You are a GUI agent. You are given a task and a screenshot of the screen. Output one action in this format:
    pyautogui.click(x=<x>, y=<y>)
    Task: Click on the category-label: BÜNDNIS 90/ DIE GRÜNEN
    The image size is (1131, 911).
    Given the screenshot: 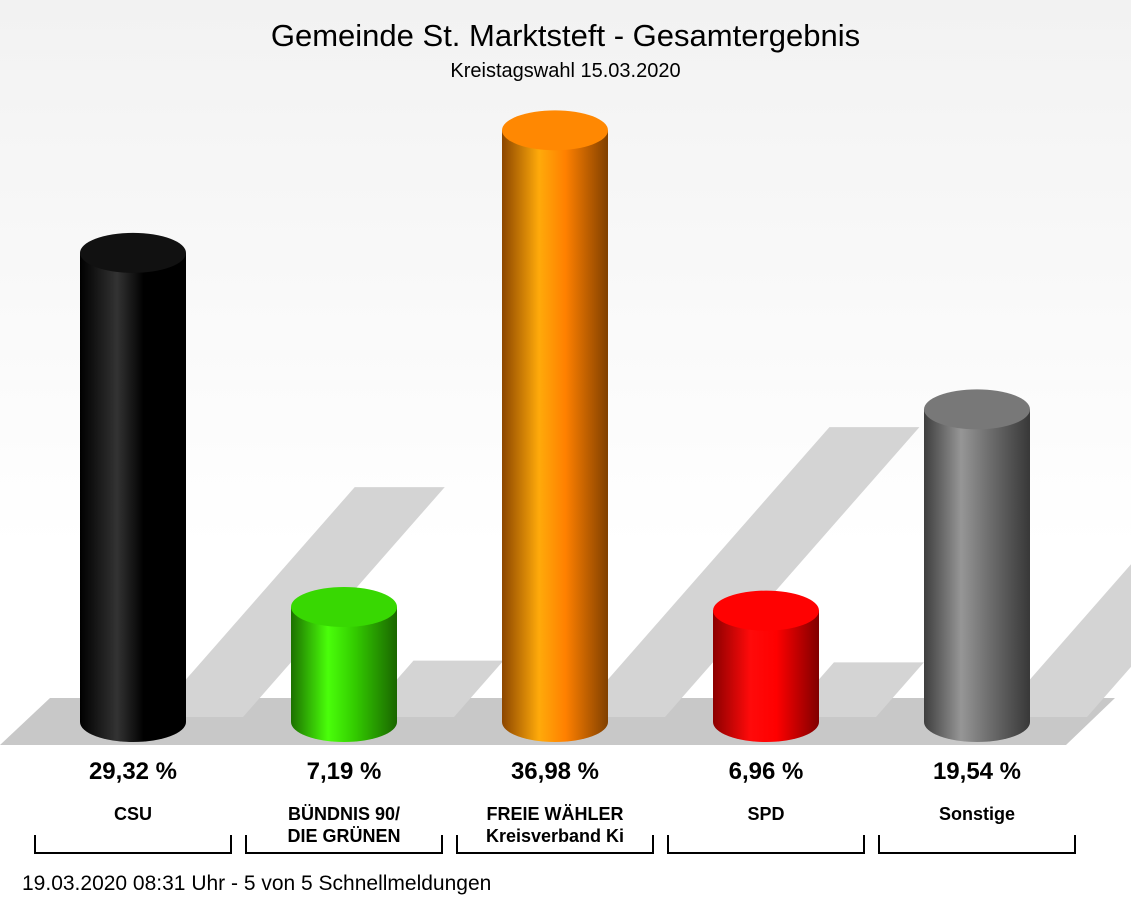 What is the action you would take?
    pyautogui.click(x=344, y=825)
    